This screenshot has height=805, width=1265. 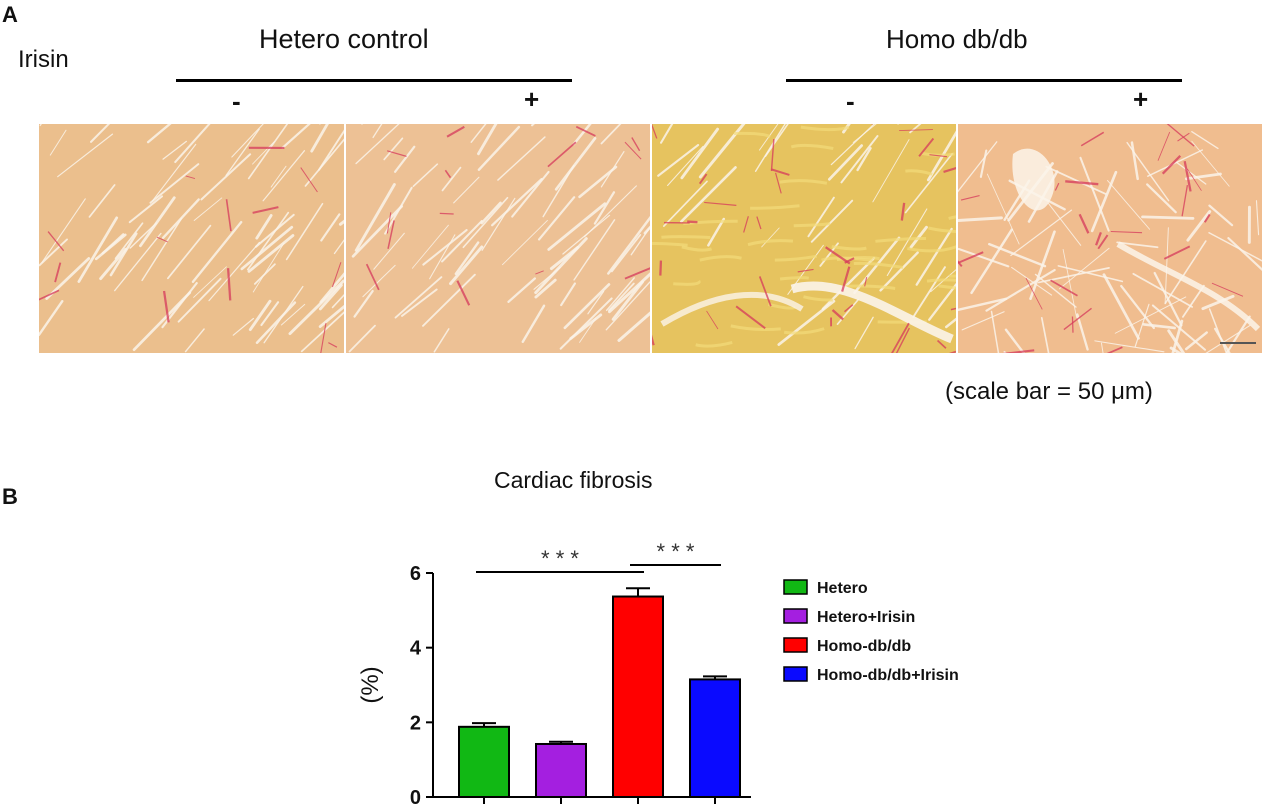 I want to click on scale-bar-caption: (scale bar = 50 μm), so click(x=1049, y=391).